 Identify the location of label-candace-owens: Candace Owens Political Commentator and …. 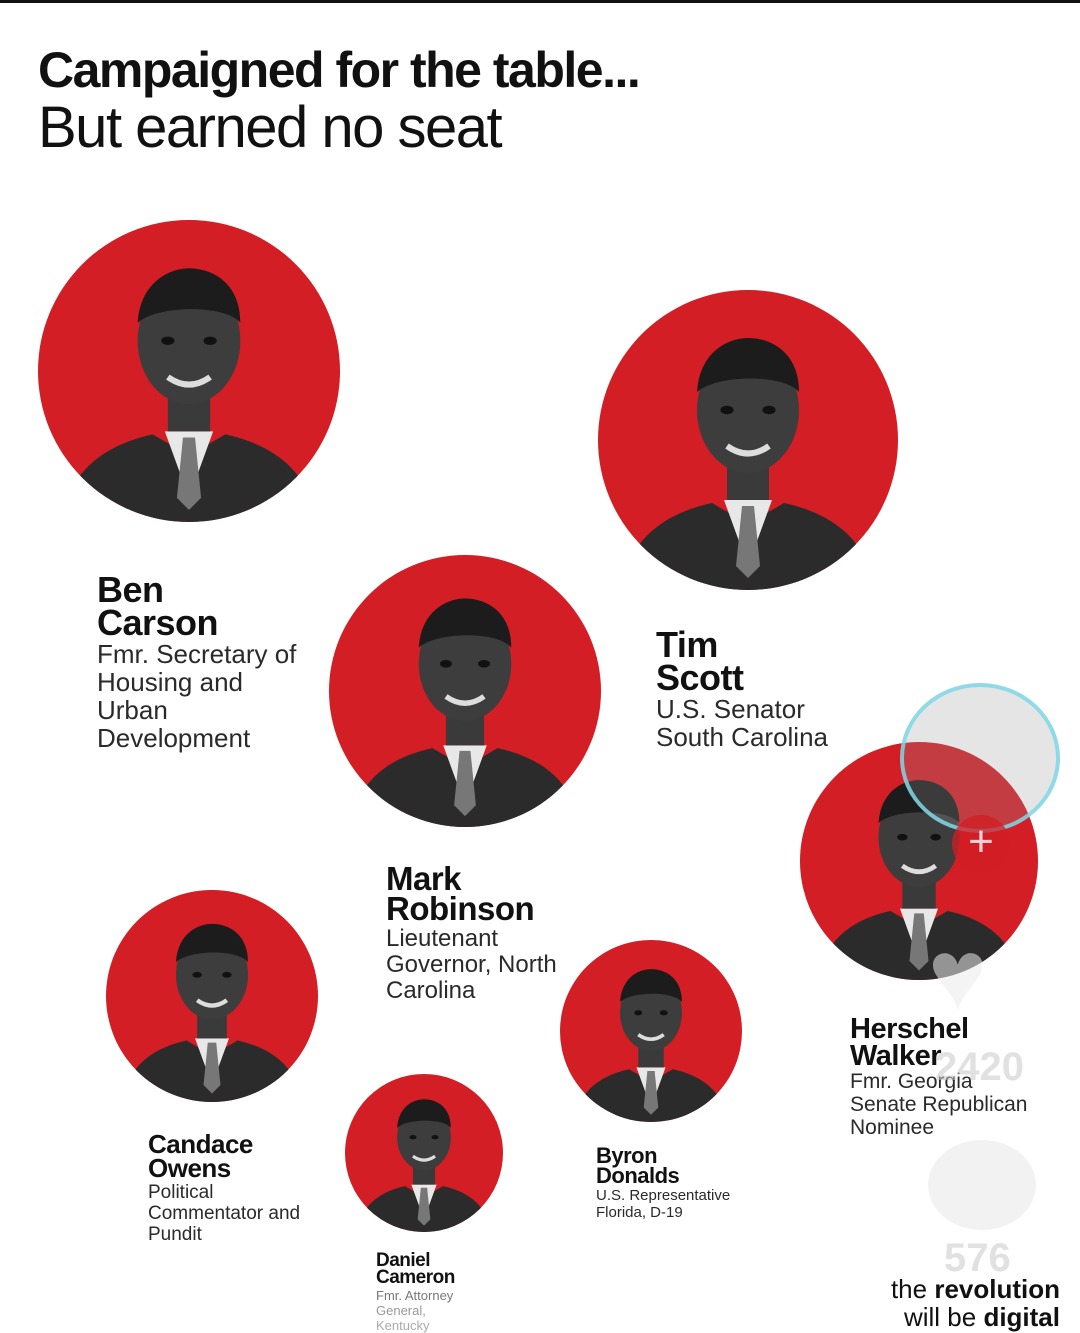
(224, 1187).